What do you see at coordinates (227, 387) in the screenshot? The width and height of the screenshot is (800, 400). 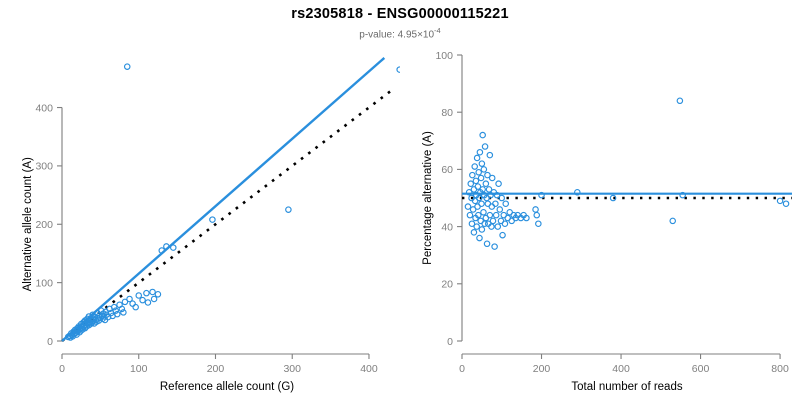 I see `left-x-axis-label: Reference allele count (G)` at bounding box center [227, 387].